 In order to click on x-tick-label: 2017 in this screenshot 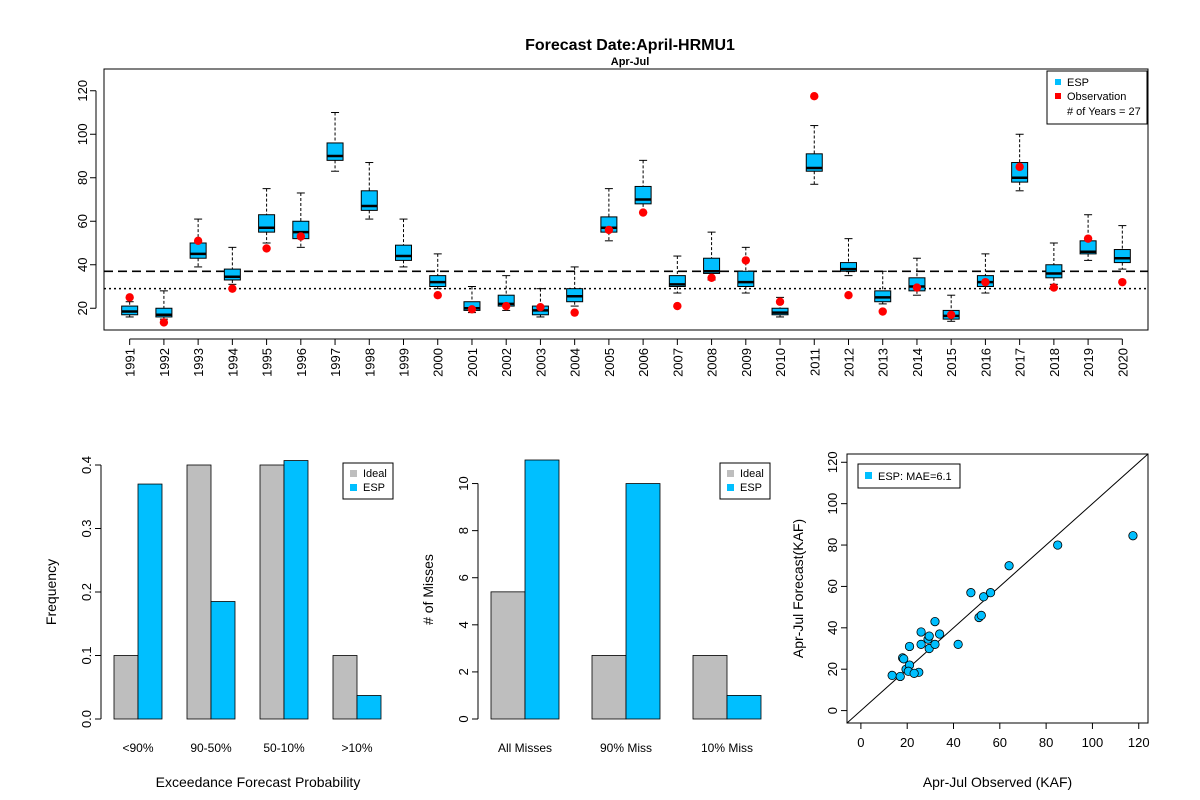, I will do `click(1020, 362)`.